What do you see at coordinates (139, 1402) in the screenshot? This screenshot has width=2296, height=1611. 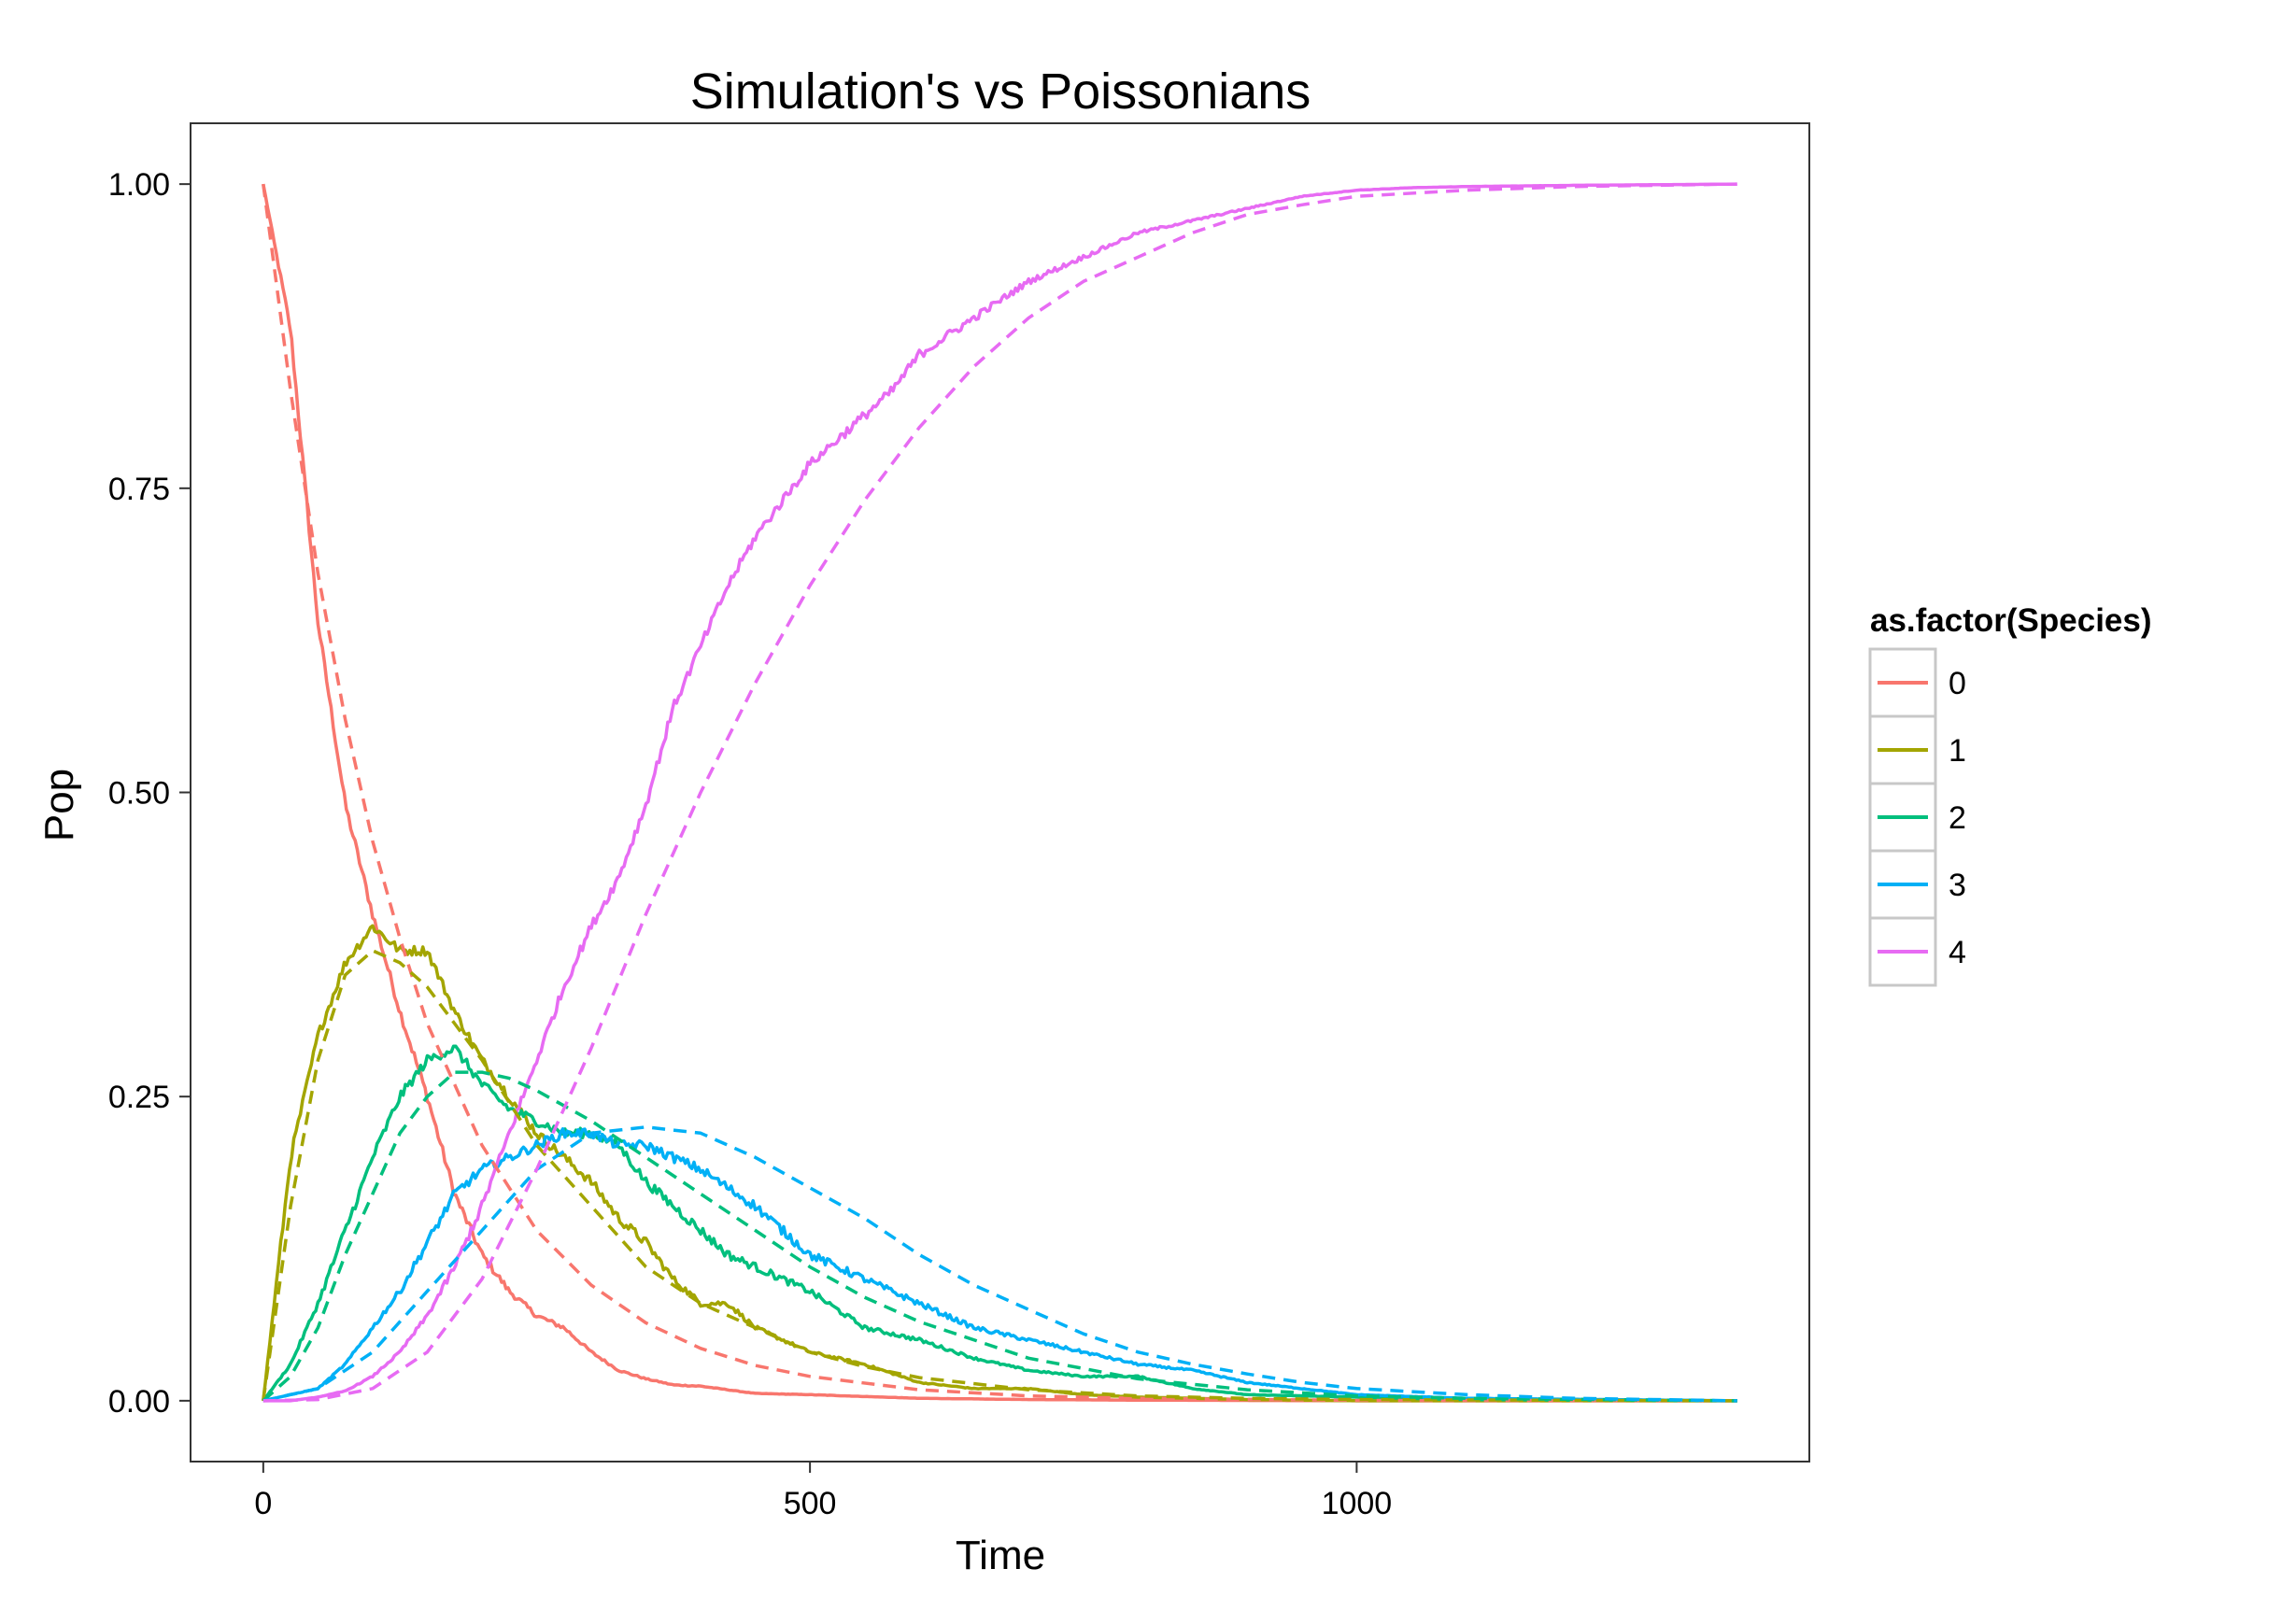 I see `y-tick-label: 0.00` at bounding box center [139, 1402].